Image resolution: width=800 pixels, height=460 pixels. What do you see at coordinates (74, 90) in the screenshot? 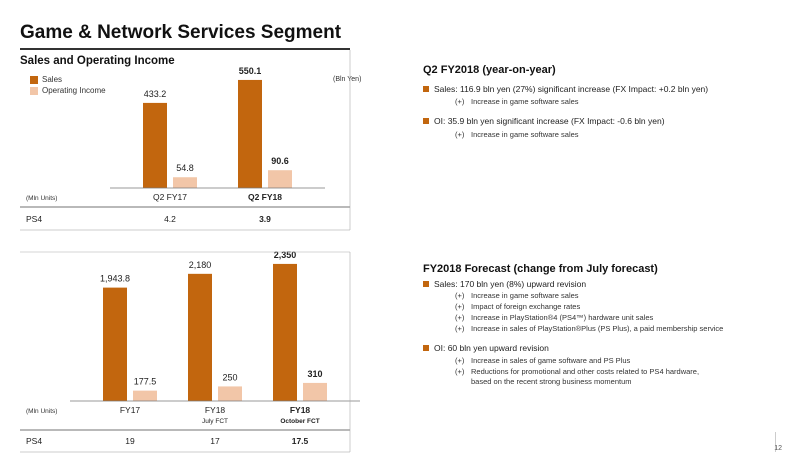
I see `legend-label-oi: Operating Income` at bounding box center [74, 90].